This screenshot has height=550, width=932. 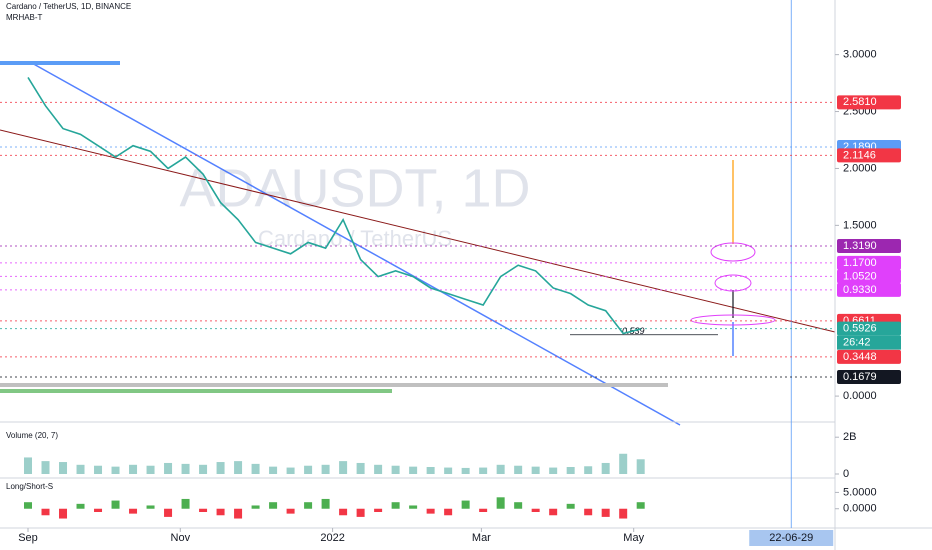 I want to click on level-label: 2.5810, so click(x=860, y=102).